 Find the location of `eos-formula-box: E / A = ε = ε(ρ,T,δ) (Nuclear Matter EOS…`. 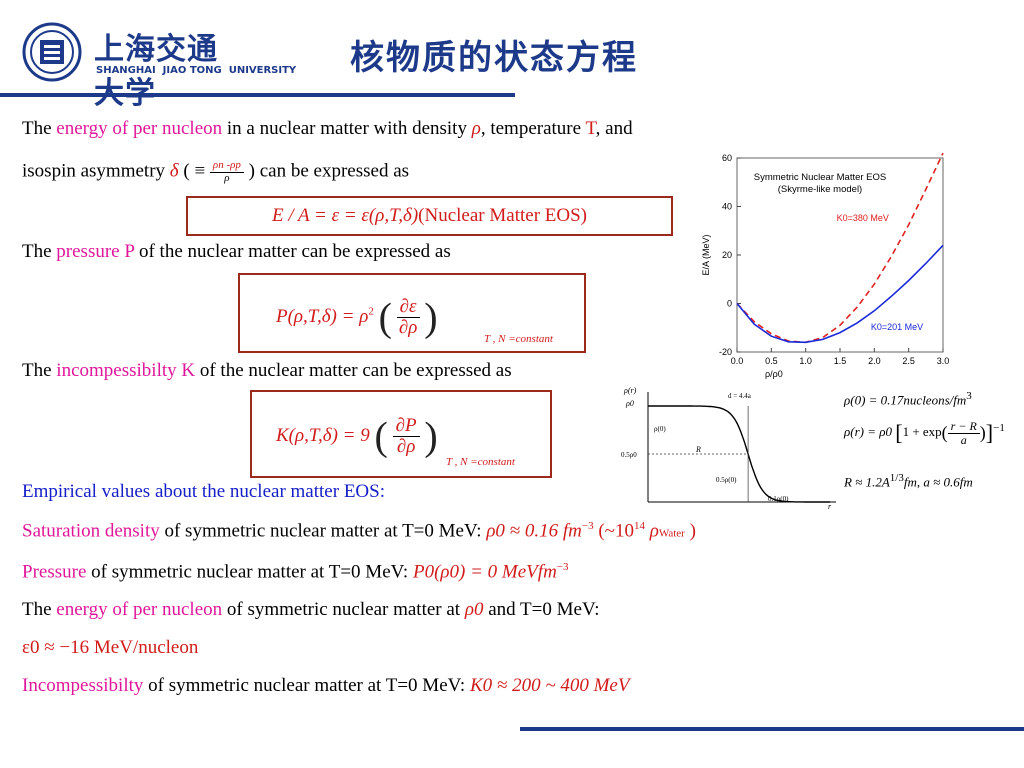

eos-formula-box: E / A = ε = ε(ρ,T,δ) (Nuclear Matter EOS… is located at coordinates (429, 216).